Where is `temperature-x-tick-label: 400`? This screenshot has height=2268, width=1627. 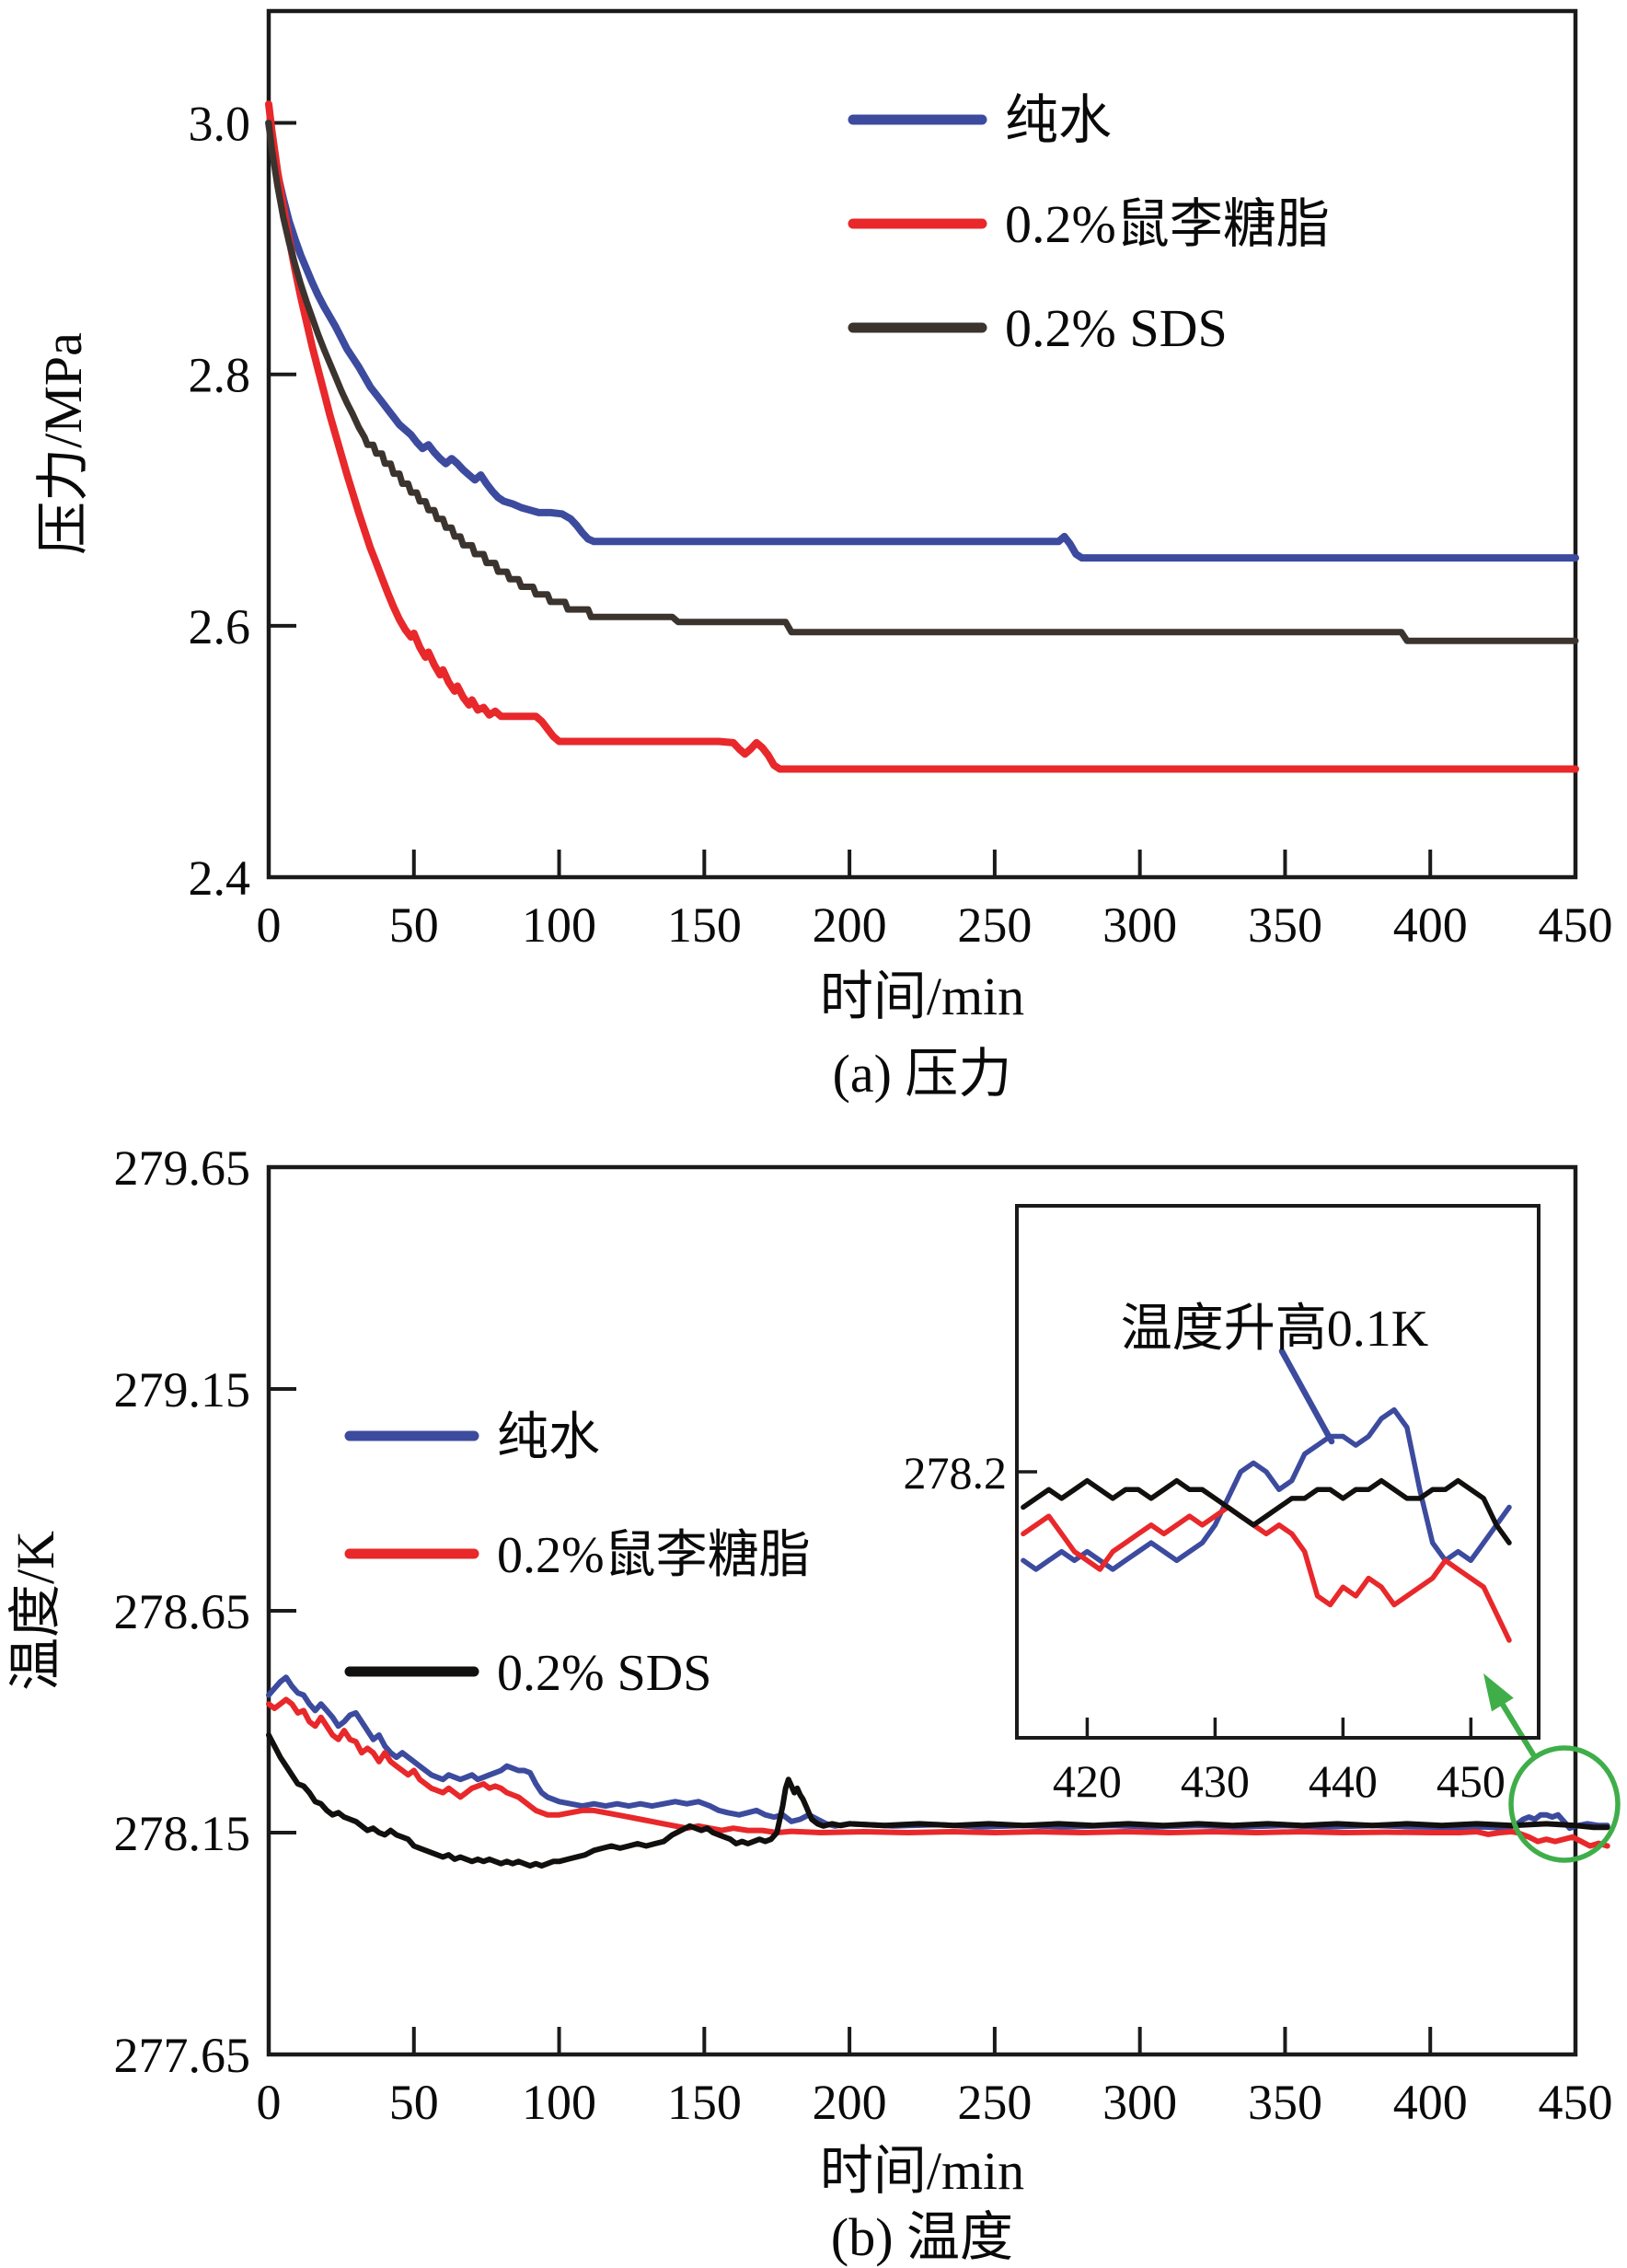 temperature-x-tick-label: 400 is located at coordinates (1430, 2102).